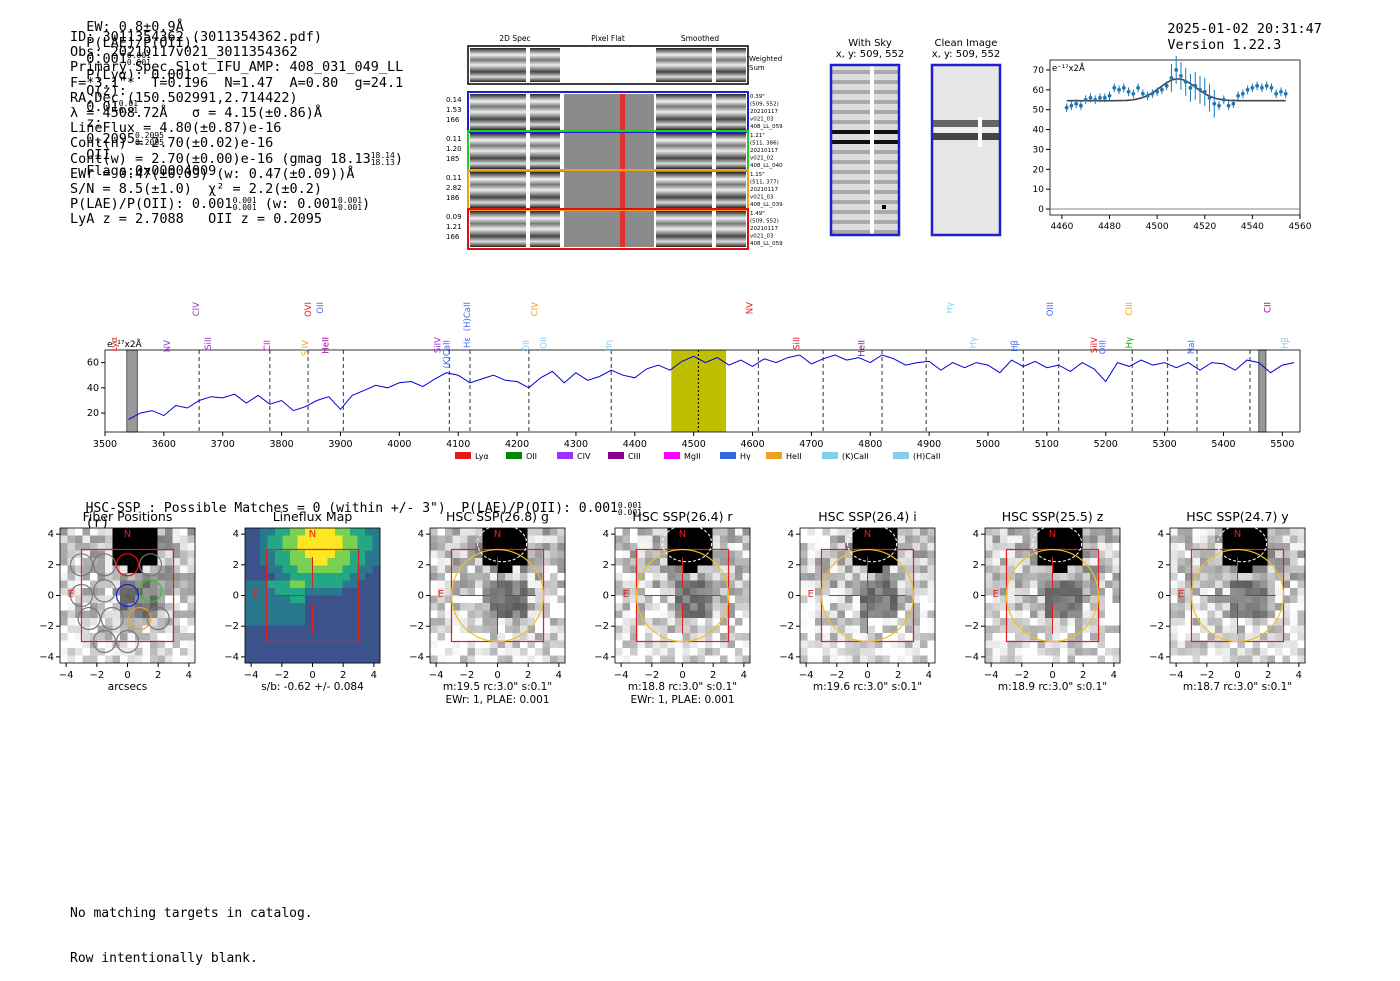  Describe the element at coordinates (149, 135) in the screenshot. I see `header-z-hi: 0.2095` at that location.